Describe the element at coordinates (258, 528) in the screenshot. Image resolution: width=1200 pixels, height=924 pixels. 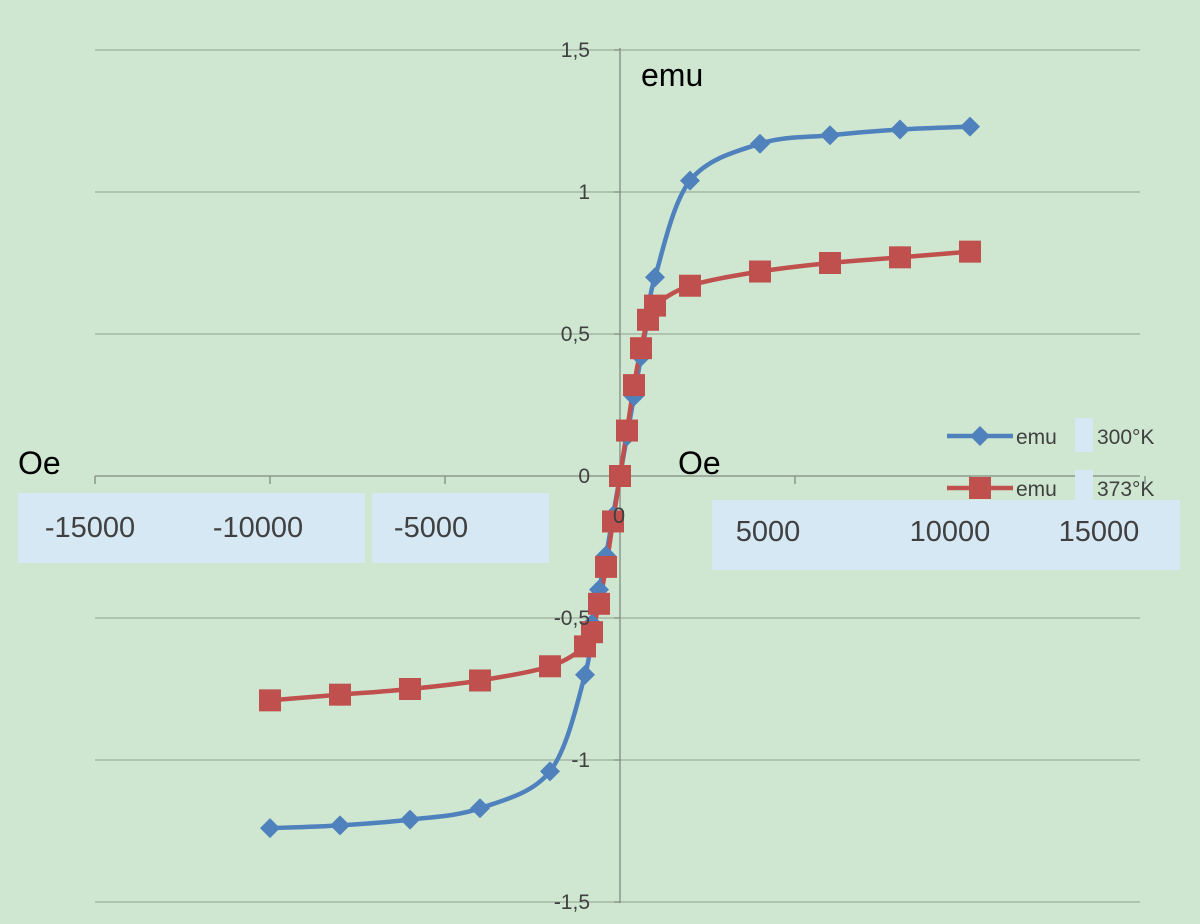
I see `x-tick-label: -10000` at that location.